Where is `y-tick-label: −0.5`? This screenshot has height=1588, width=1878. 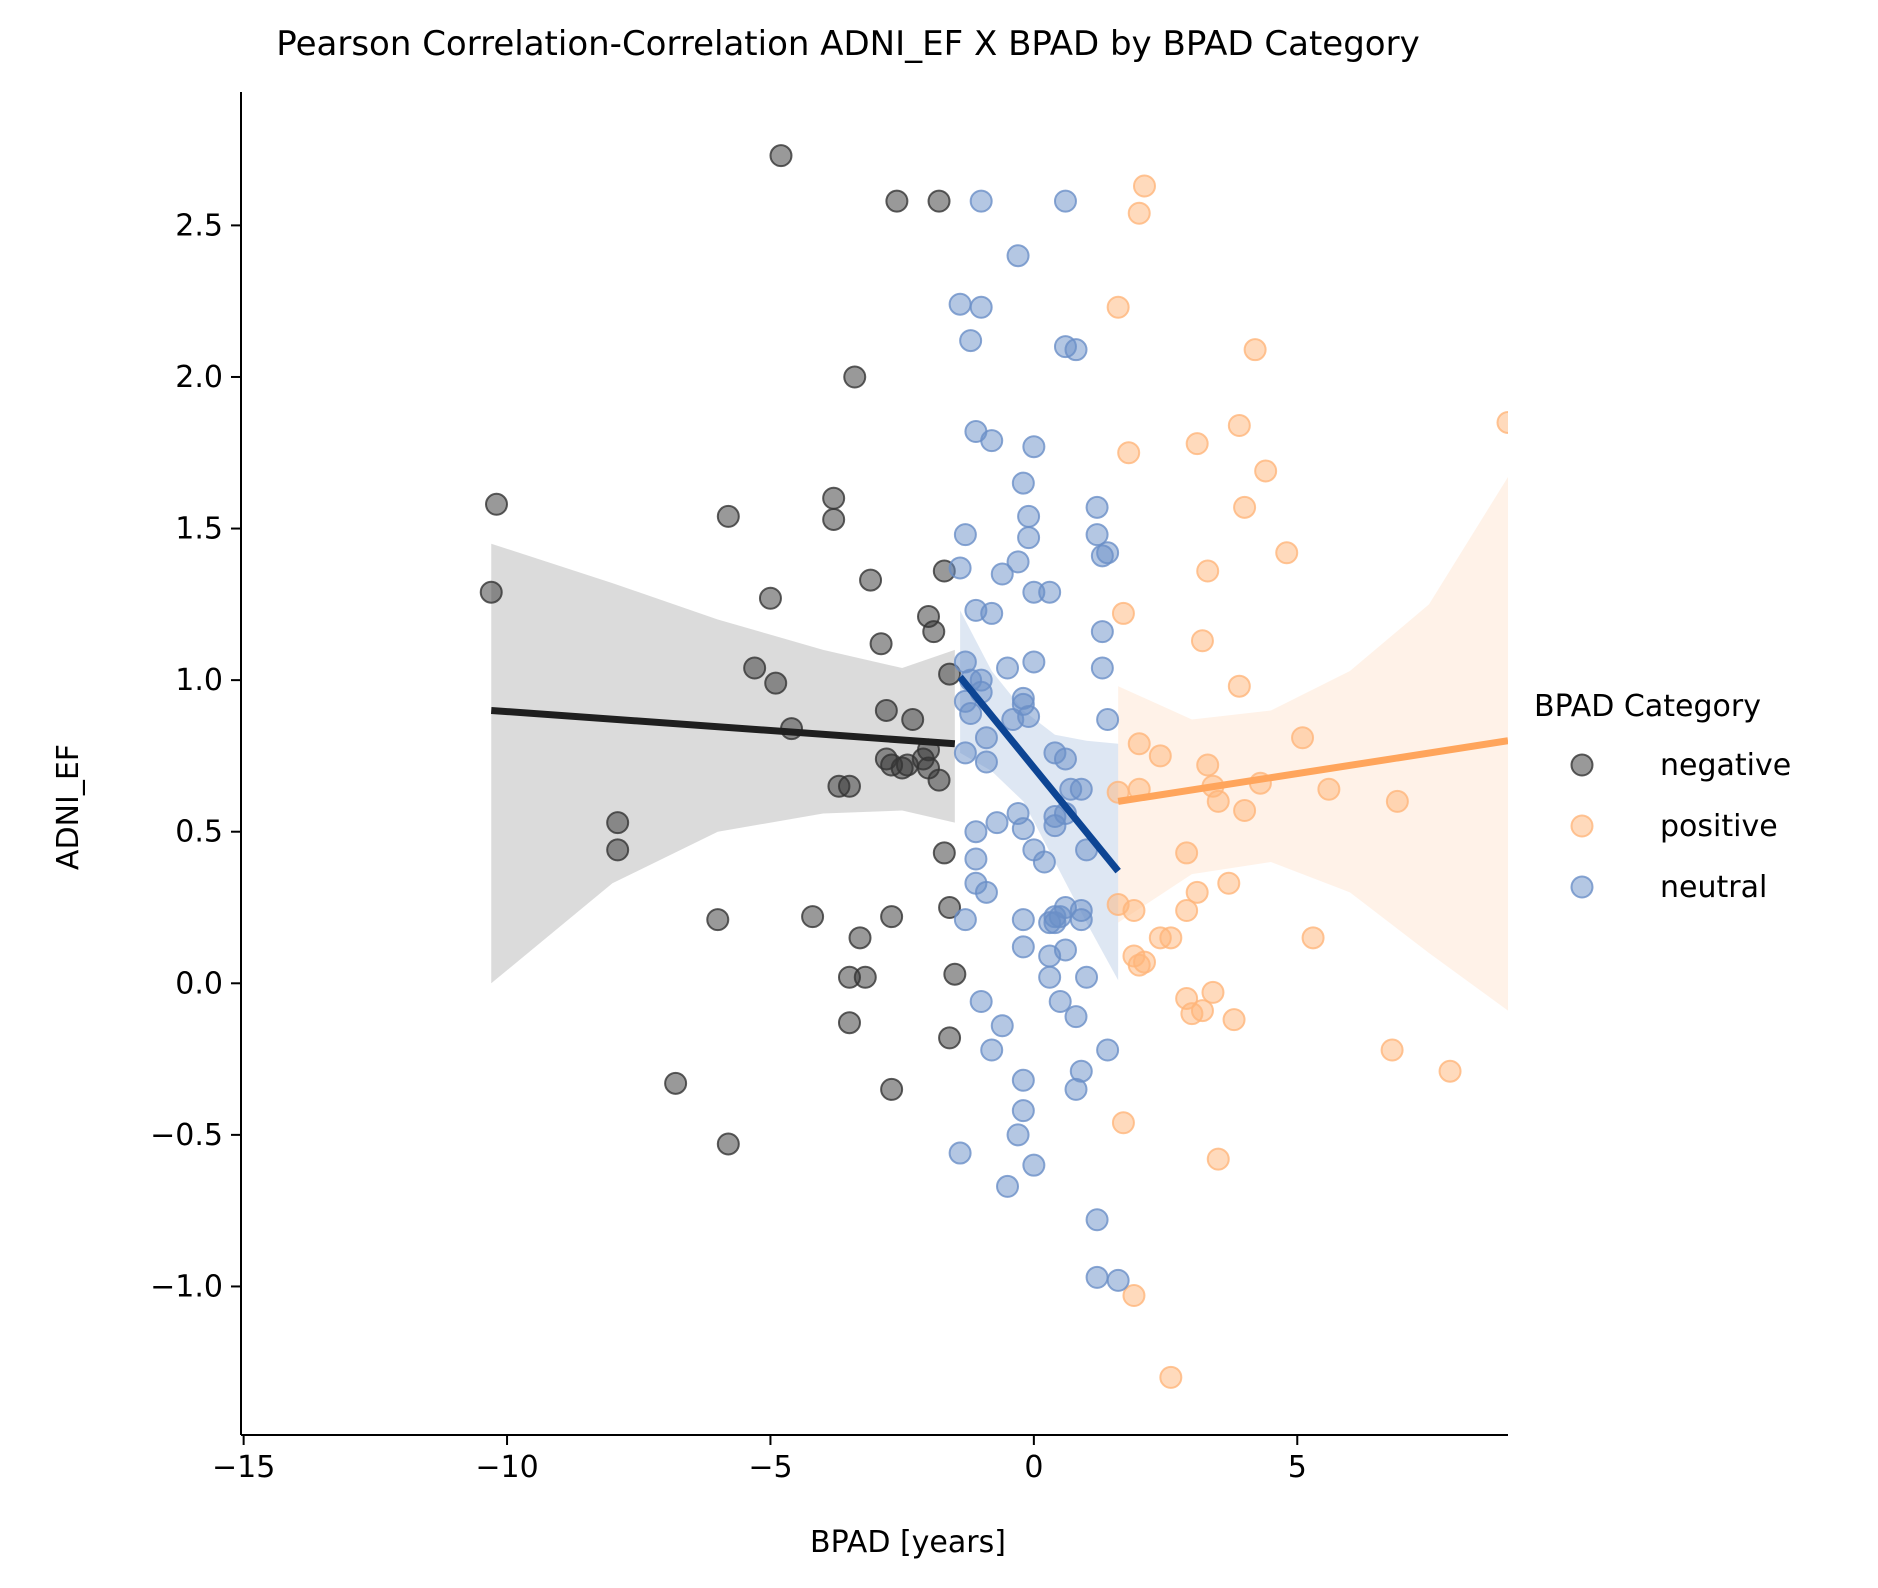
y-tick-label: −0.5 is located at coordinates (186, 1135).